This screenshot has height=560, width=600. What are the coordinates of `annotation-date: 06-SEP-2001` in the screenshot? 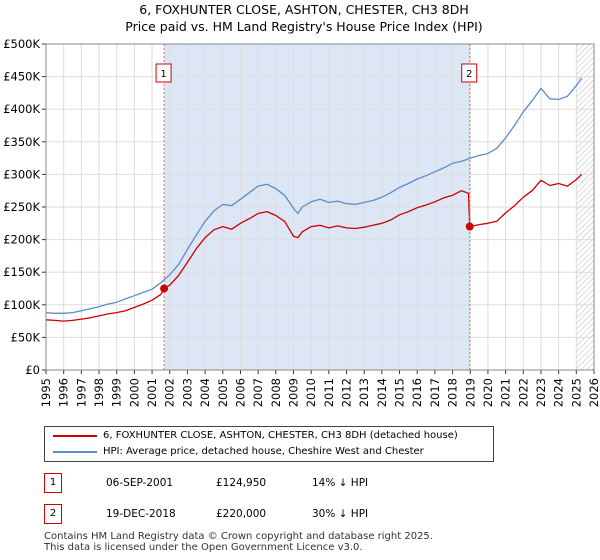 It's located at (140, 483).